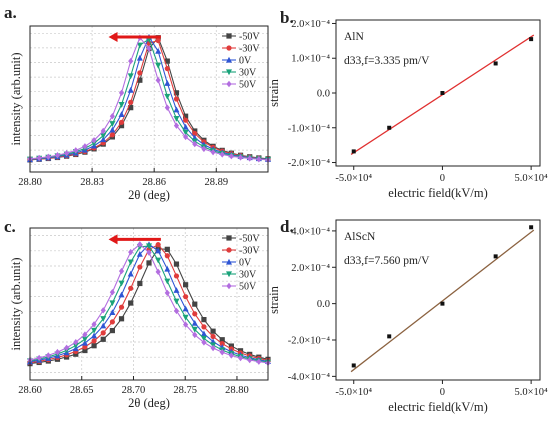 Image resolution: width=550 pixels, height=426 pixels. I want to click on x-axis-label: 2θ (deg), so click(149, 403).